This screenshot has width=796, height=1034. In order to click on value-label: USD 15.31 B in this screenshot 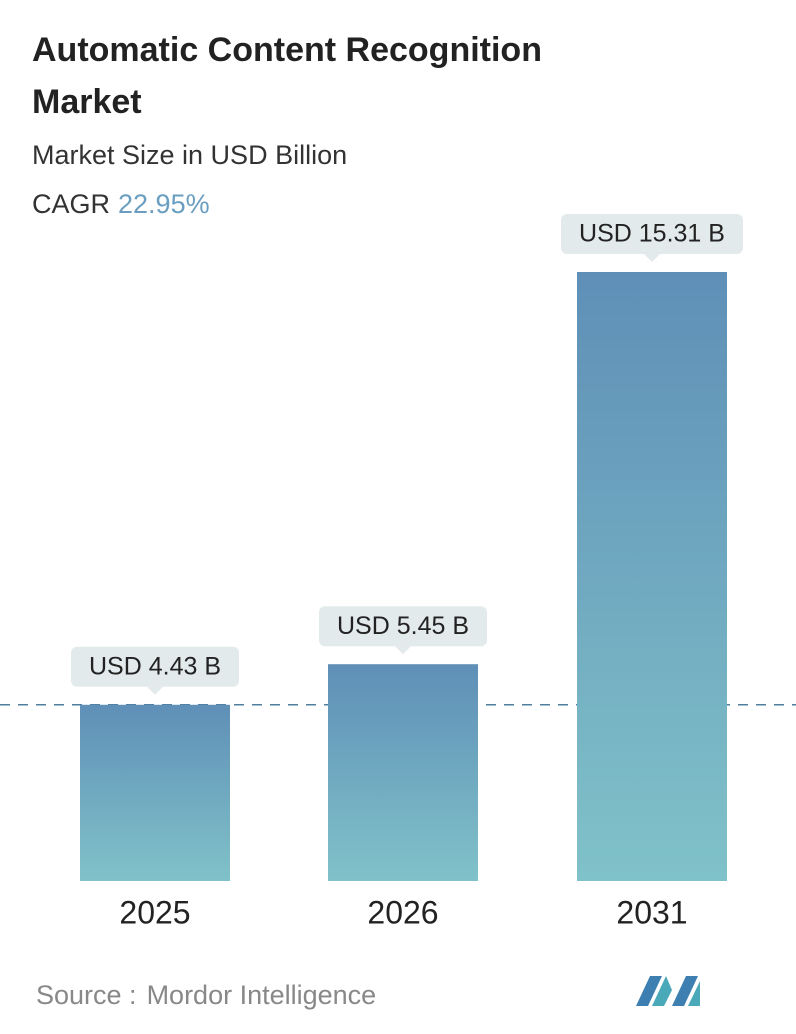, I will do `click(652, 234)`.